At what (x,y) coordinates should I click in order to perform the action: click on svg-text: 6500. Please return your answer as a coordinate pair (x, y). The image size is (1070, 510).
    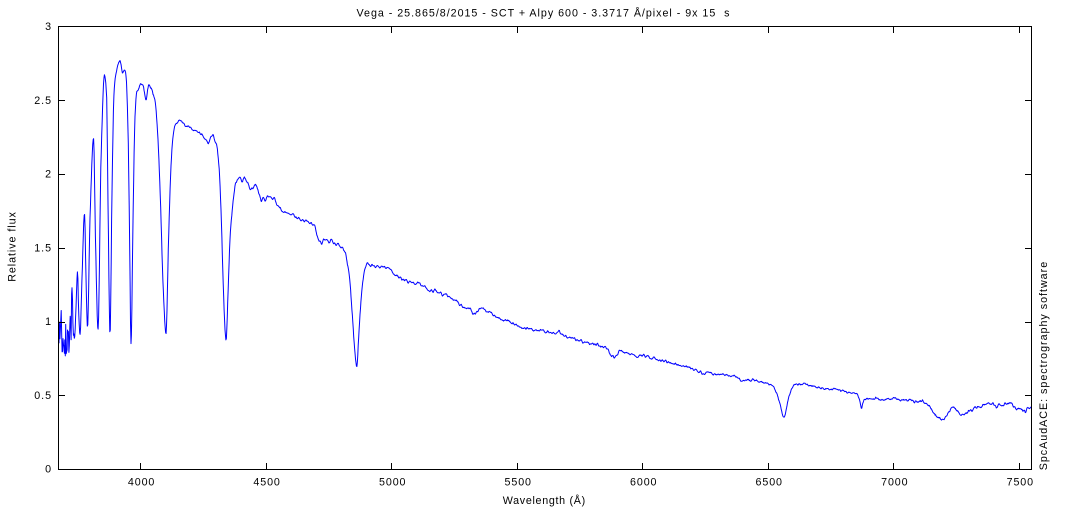
    Looking at the image, I should click on (769, 483).